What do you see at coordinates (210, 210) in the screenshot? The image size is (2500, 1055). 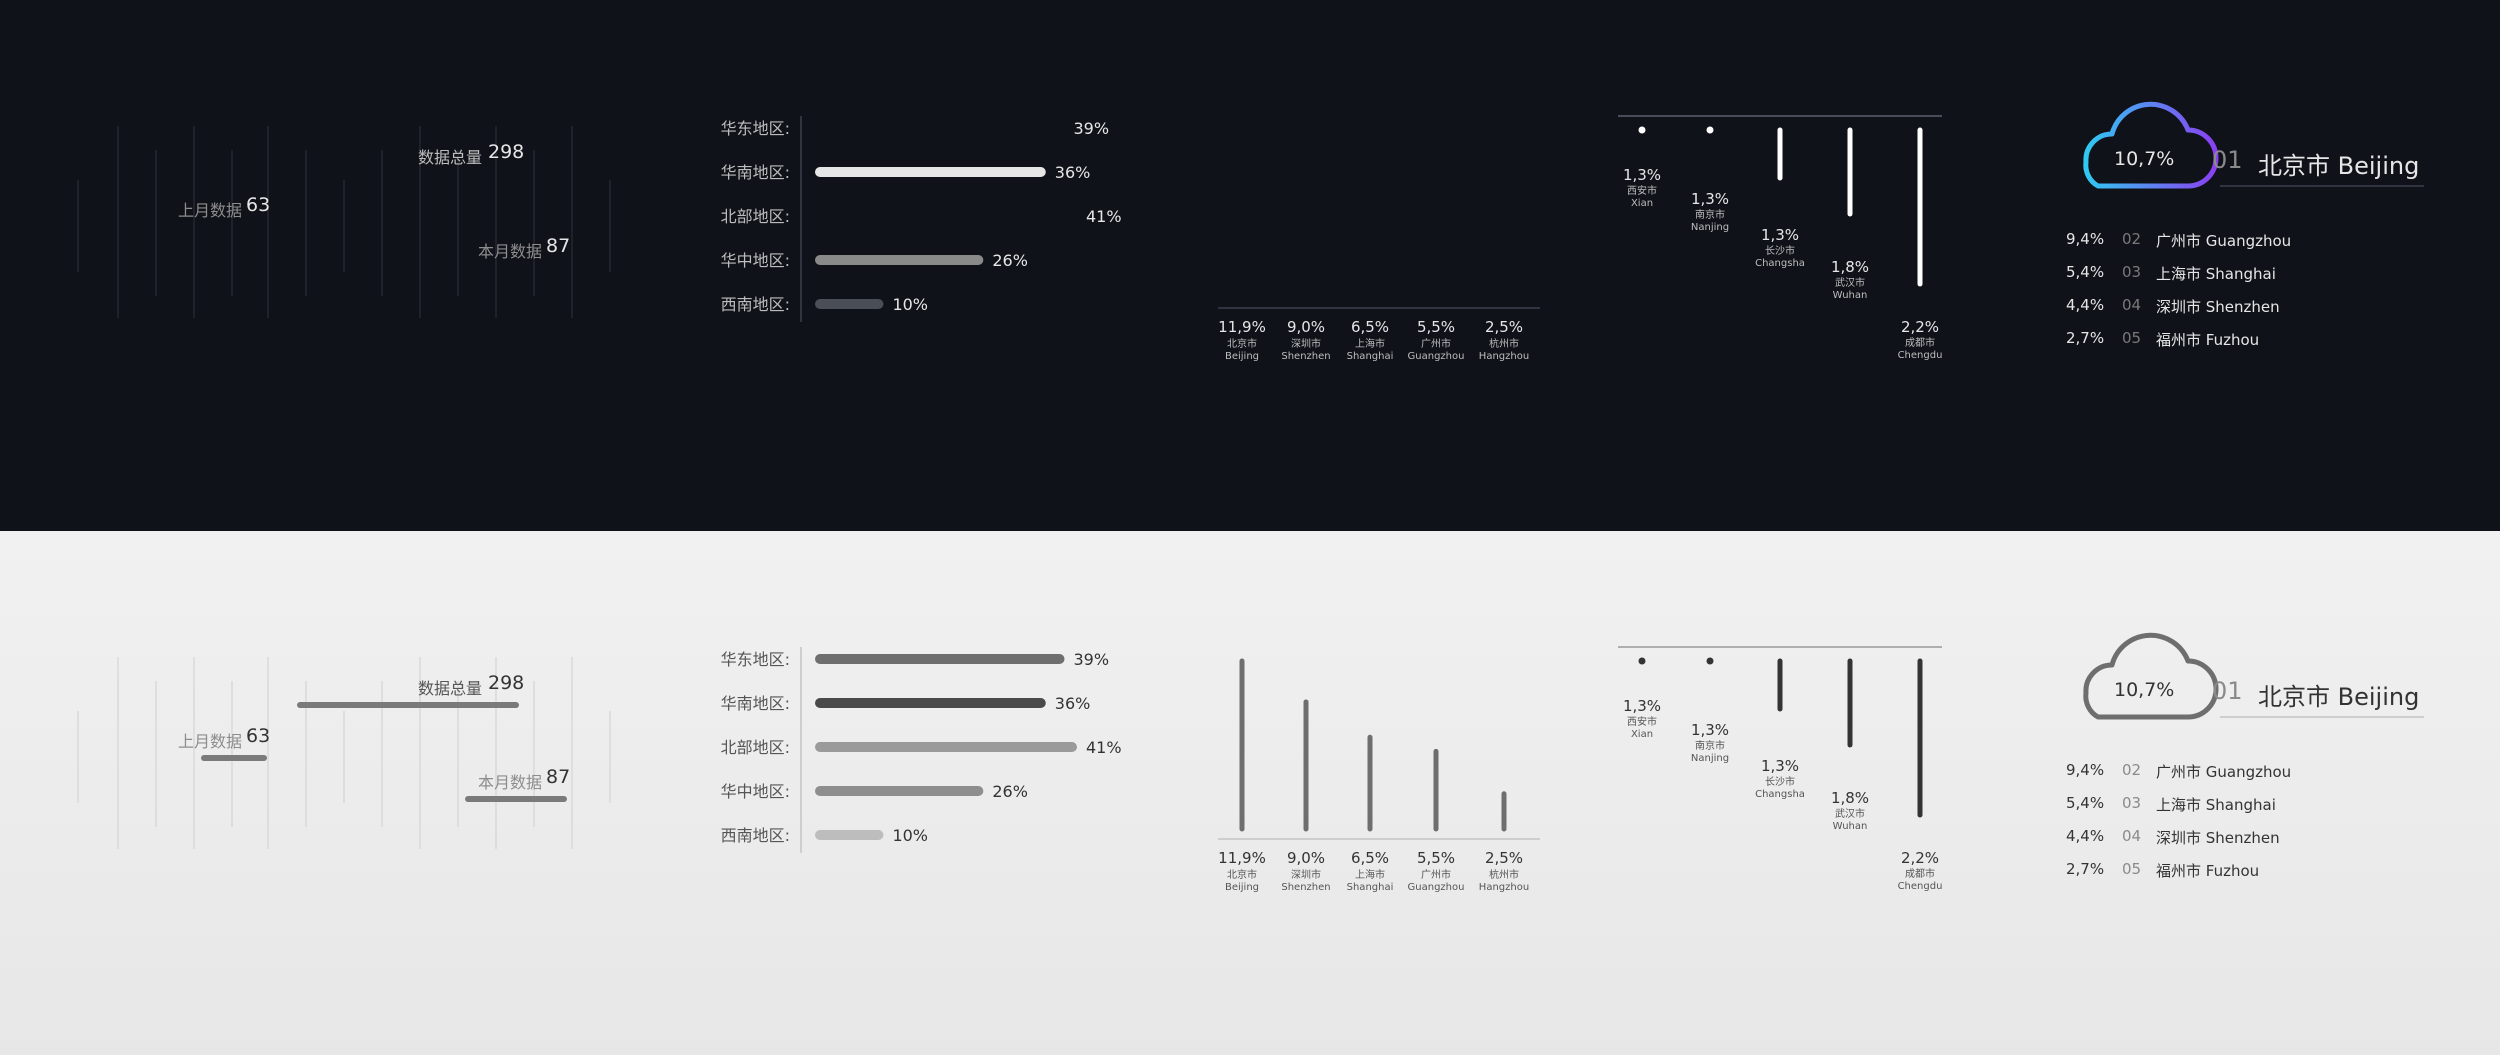 I see `last-month-label: 上月数据` at bounding box center [210, 210].